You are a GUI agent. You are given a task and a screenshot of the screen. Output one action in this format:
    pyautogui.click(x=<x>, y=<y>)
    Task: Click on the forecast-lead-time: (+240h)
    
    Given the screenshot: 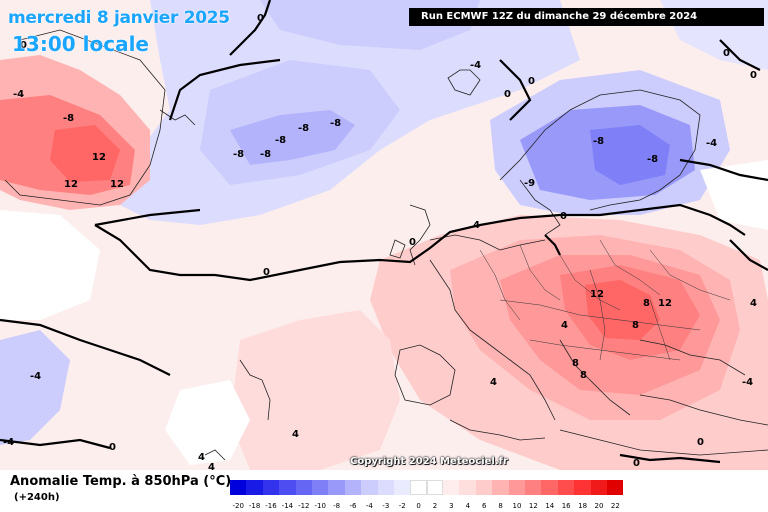 What is the action you would take?
    pyautogui.click(x=37, y=497)
    